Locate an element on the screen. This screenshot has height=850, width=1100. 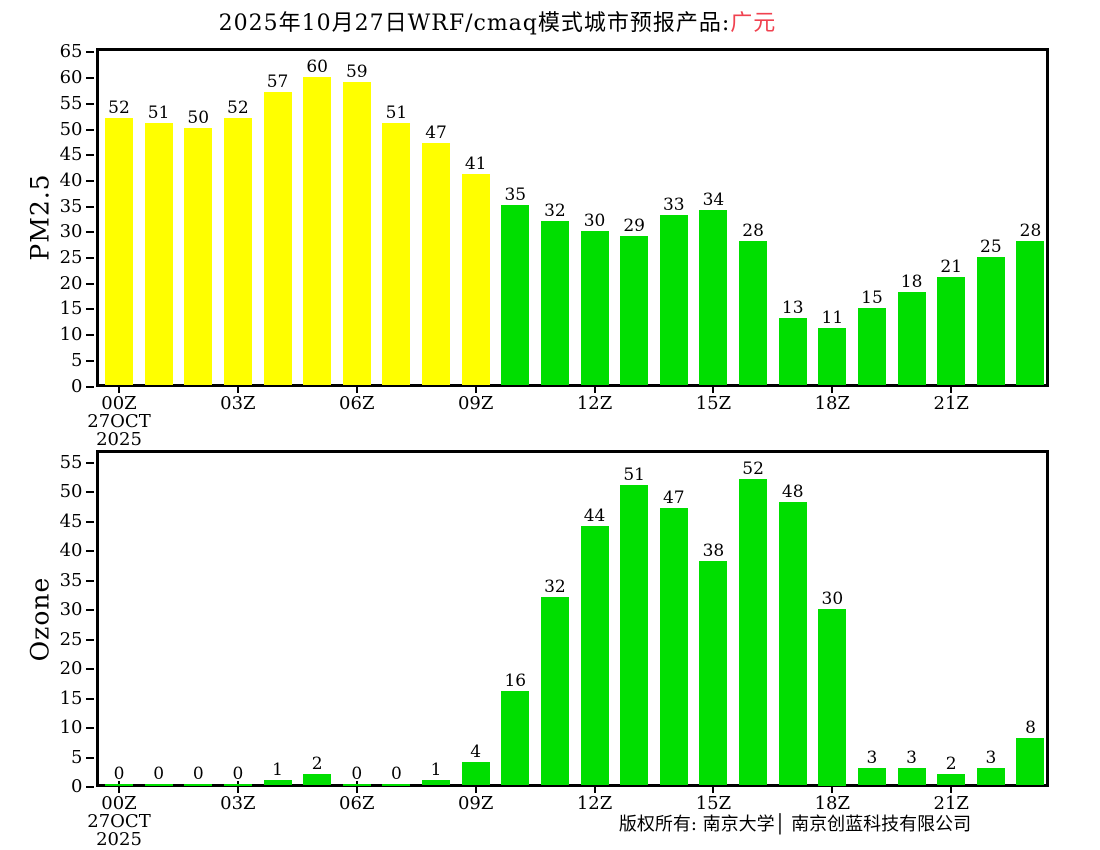
bar-value-label: 15 is located at coordinates (872, 297).